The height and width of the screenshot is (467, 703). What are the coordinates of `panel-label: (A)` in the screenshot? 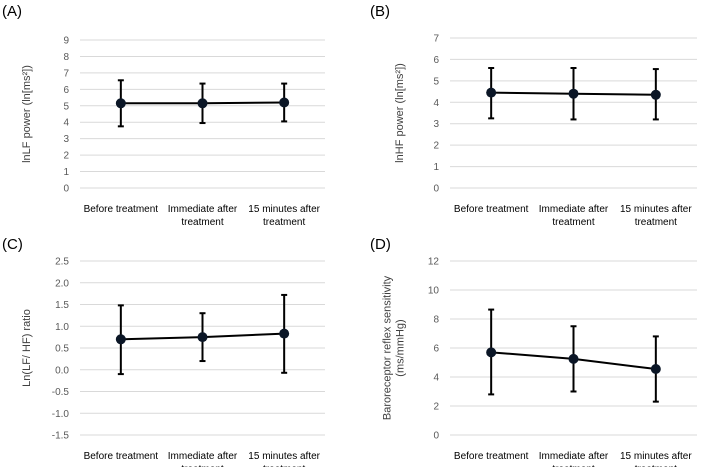 It's located at (12, 11).